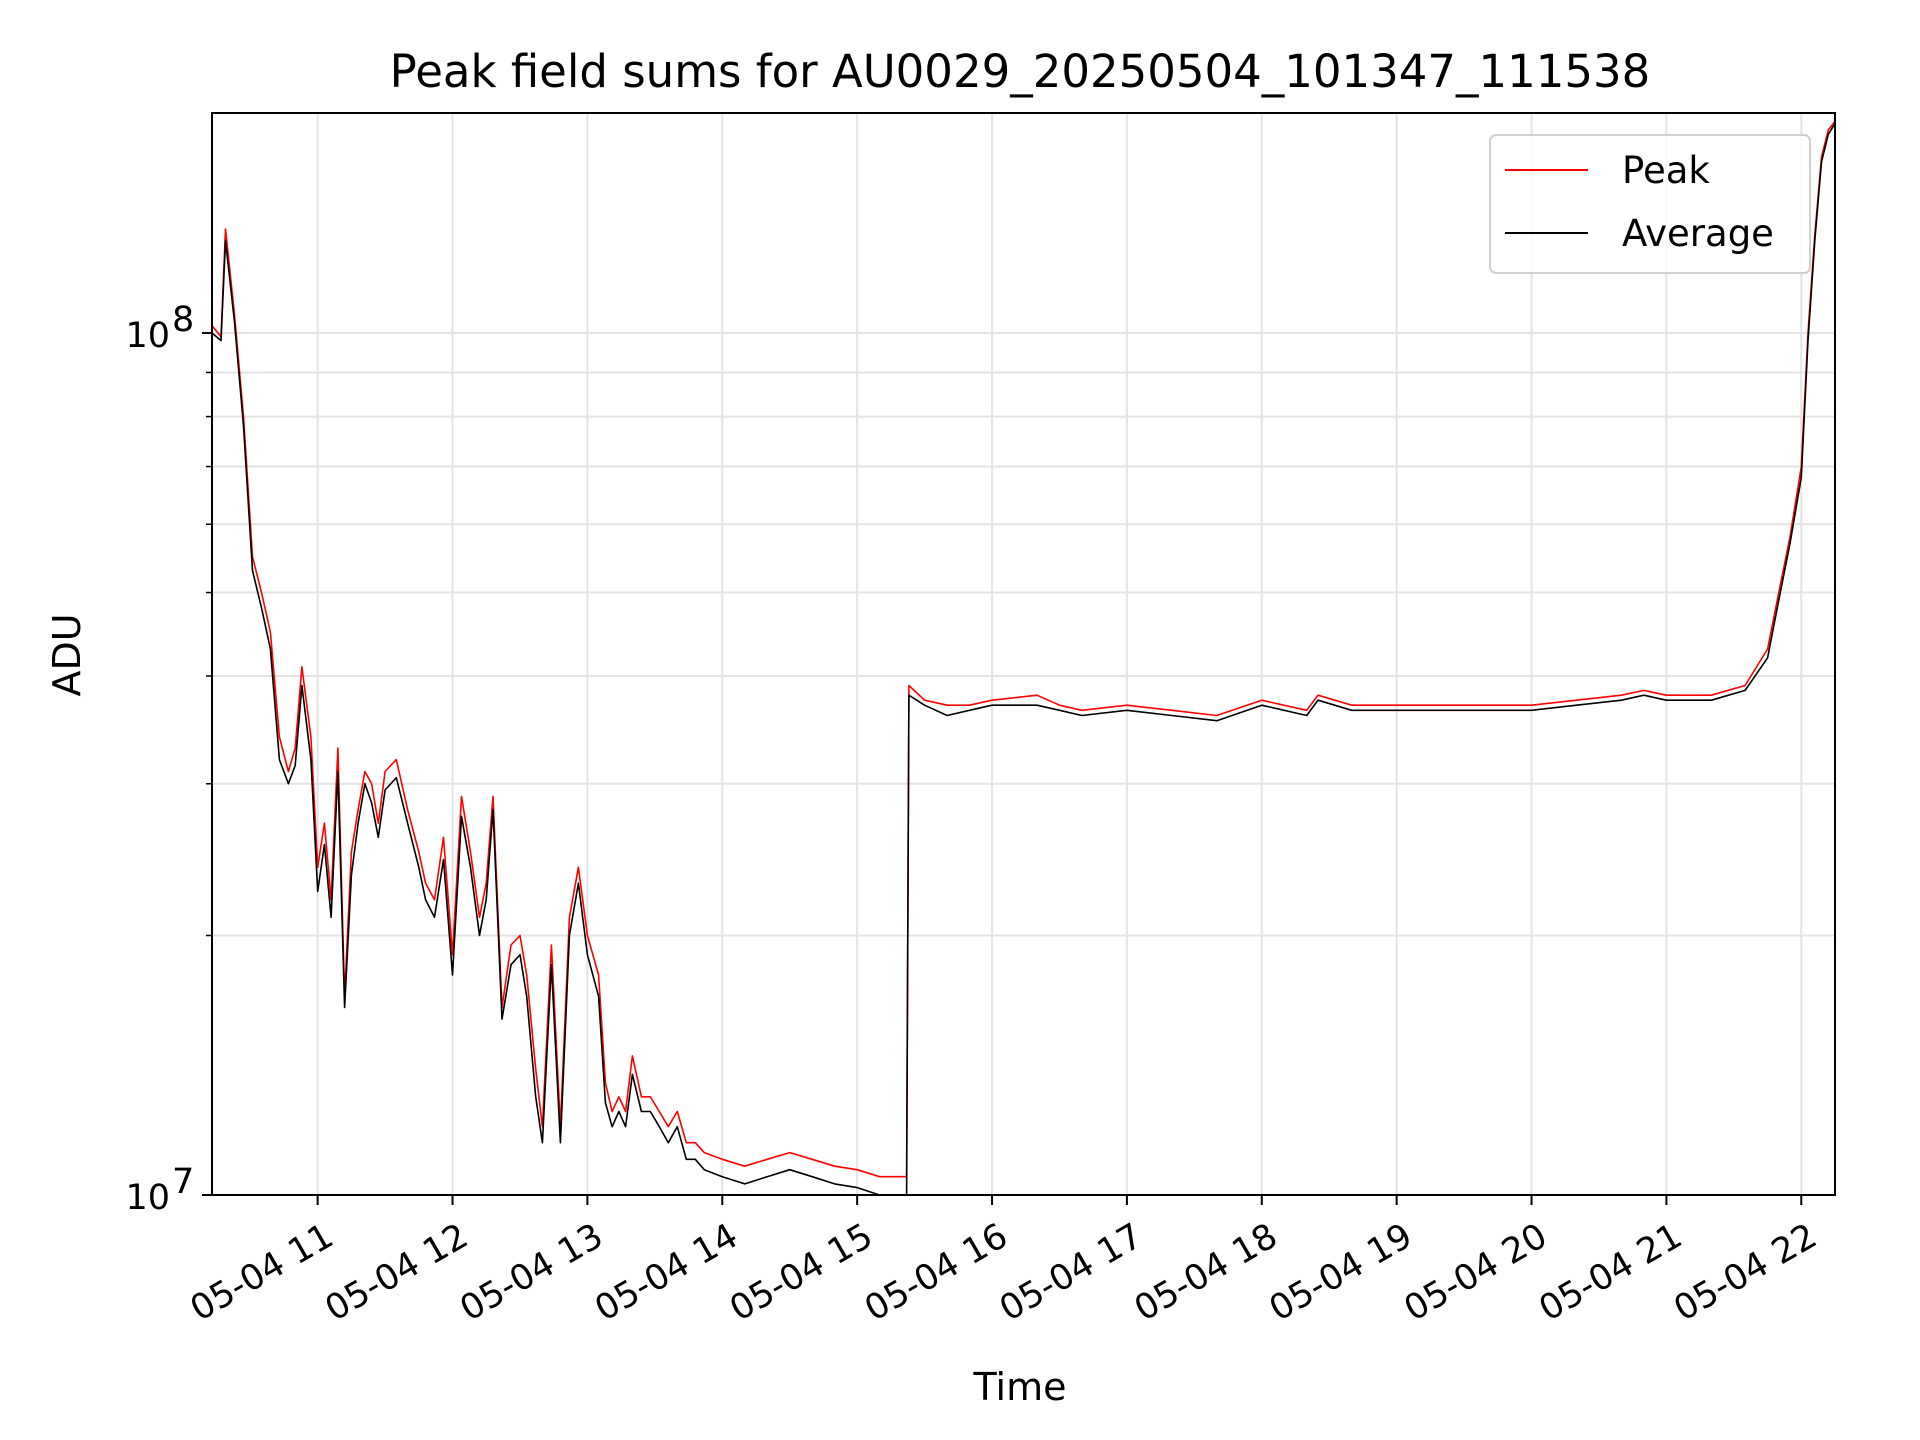 The height and width of the screenshot is (1440, 1920). I want to click on y-tick-exponent: 7, so click(183, 1182).